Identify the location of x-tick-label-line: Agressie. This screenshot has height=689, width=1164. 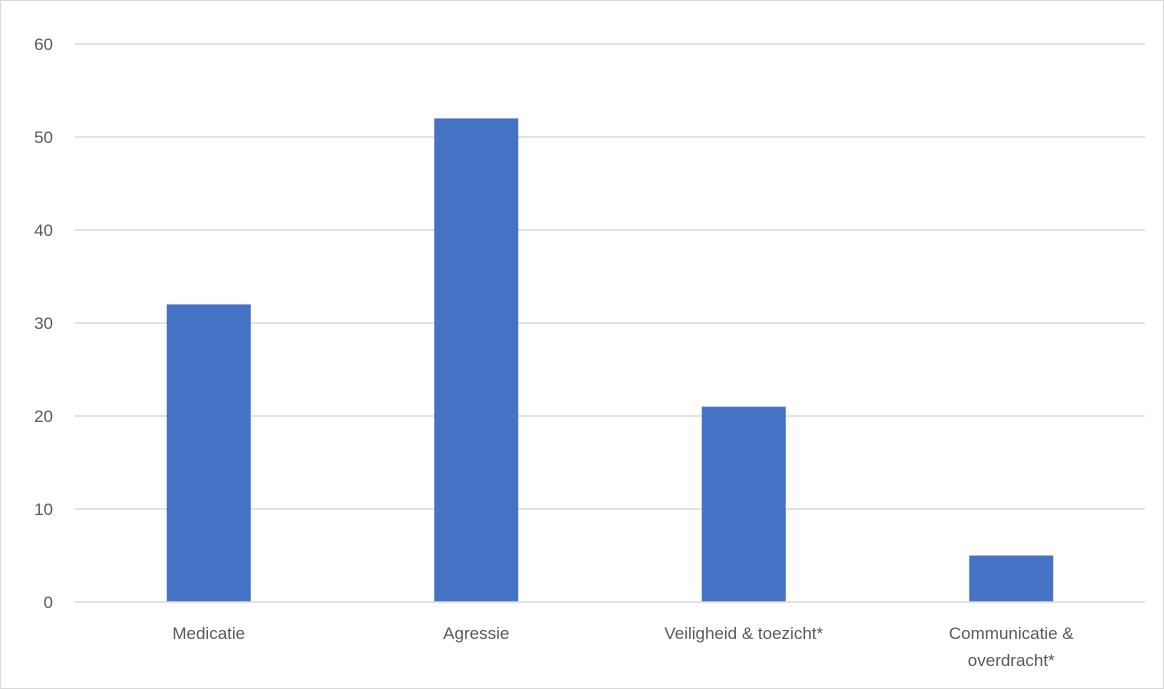
(476, 633).